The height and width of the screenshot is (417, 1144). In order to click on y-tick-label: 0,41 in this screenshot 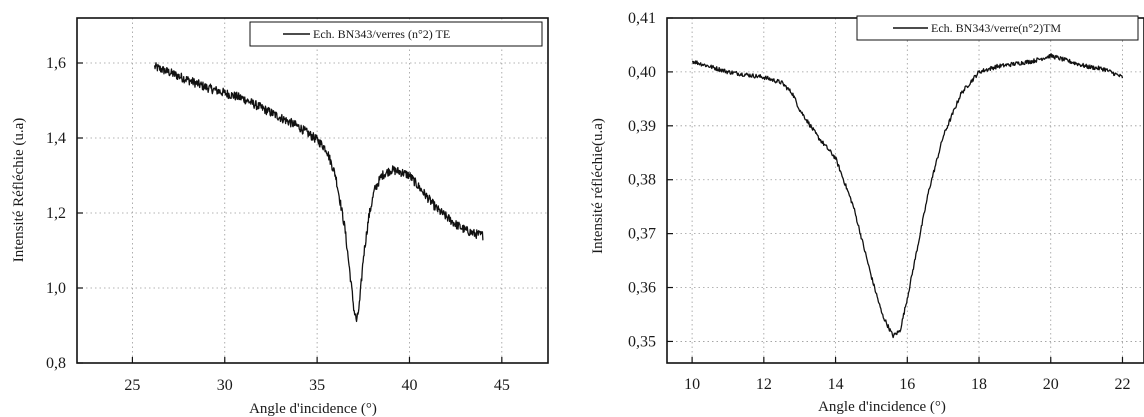, I will do `click(642, 18)`.